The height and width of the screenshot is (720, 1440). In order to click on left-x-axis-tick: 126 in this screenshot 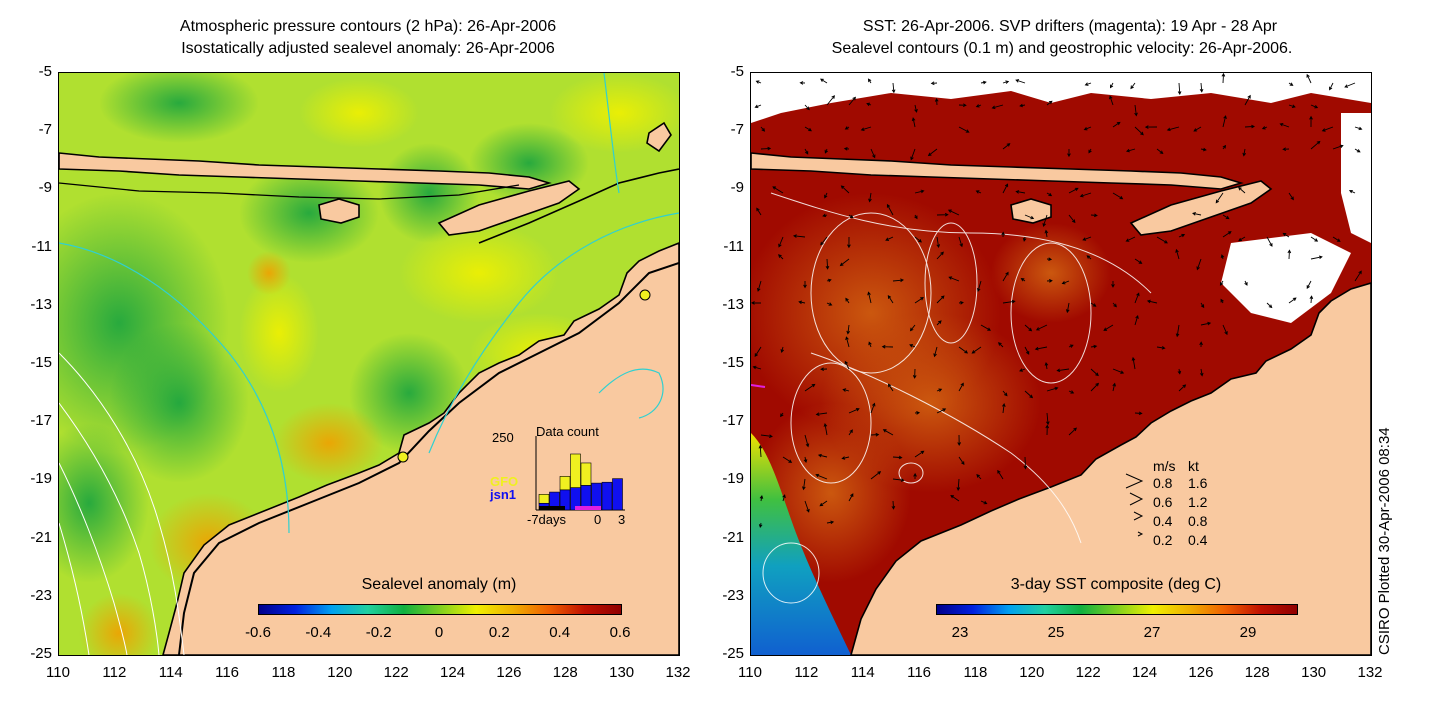, I will do `click(509, 672)`.